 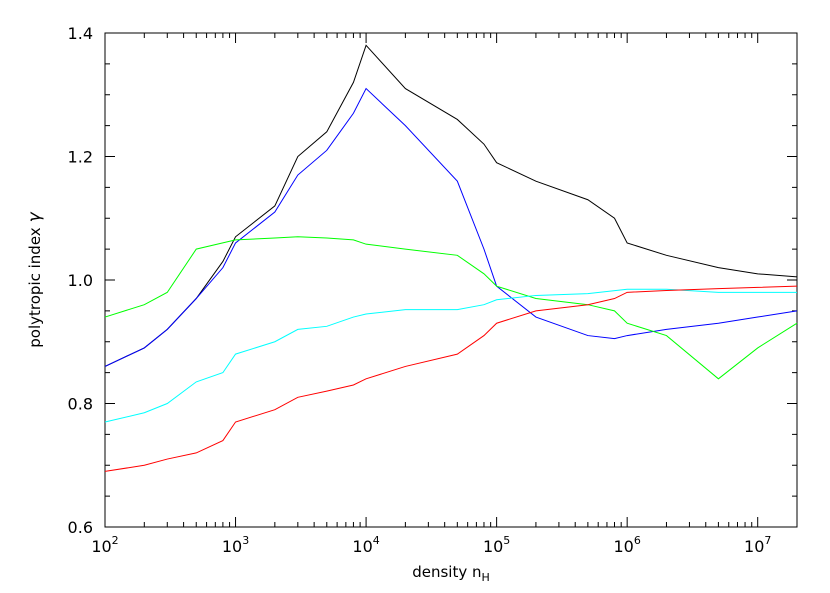 I want to click on y-axis-label-main: polytropic index, so click(x=35, y=287).